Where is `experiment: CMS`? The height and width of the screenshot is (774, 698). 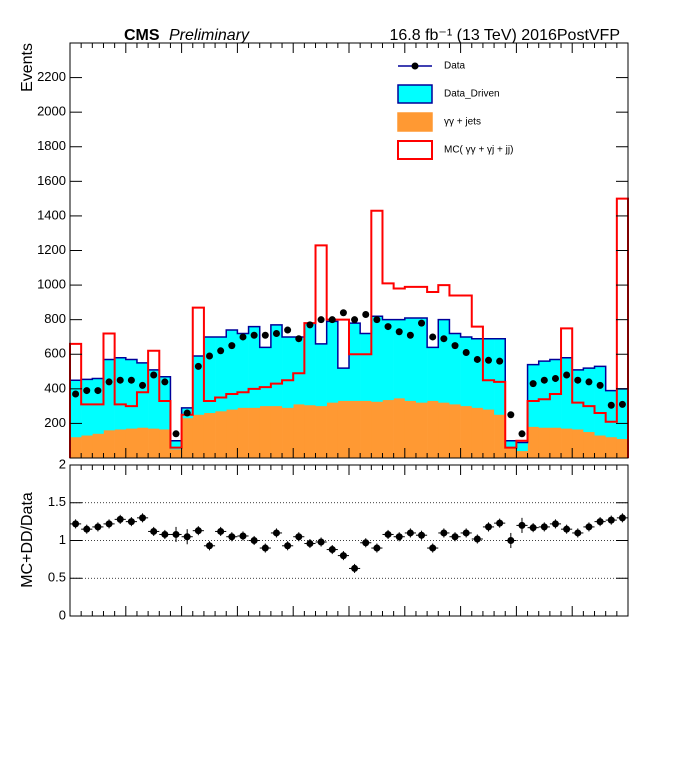
experiment: CMS is located at coordinates (142, 35).